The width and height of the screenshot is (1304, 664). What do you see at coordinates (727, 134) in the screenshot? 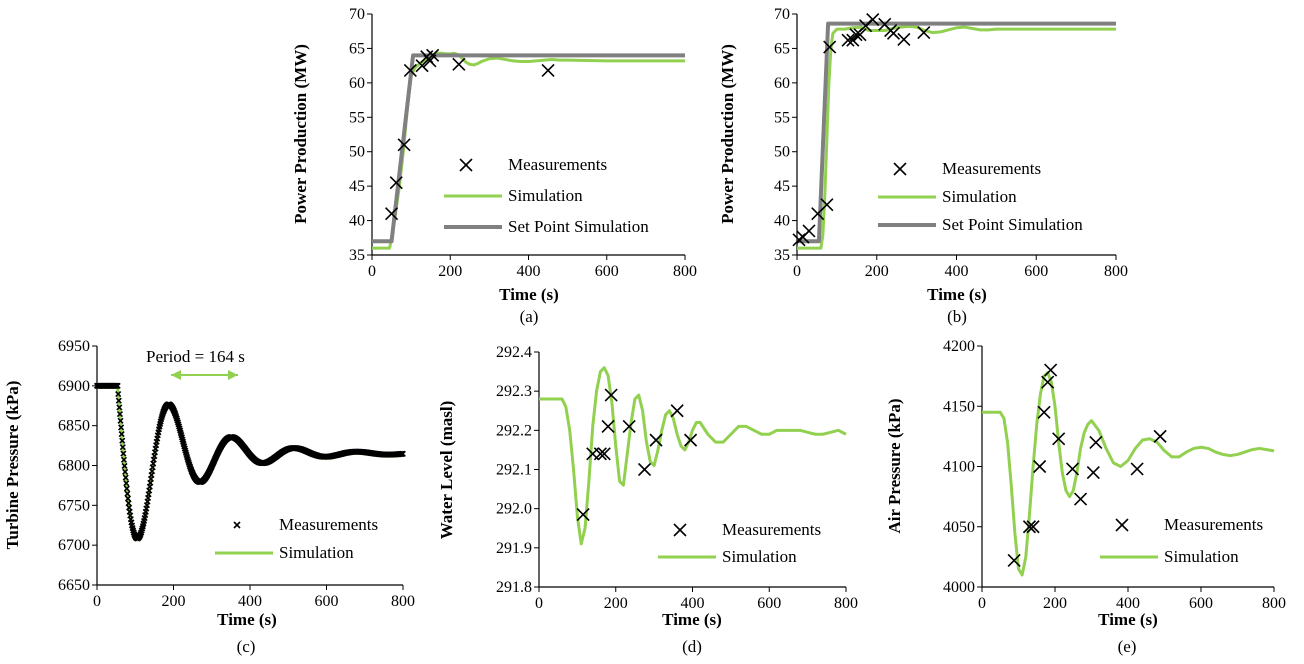
I see `y-axis-label: Power Production (MW)` at bounding box center [727, 134].